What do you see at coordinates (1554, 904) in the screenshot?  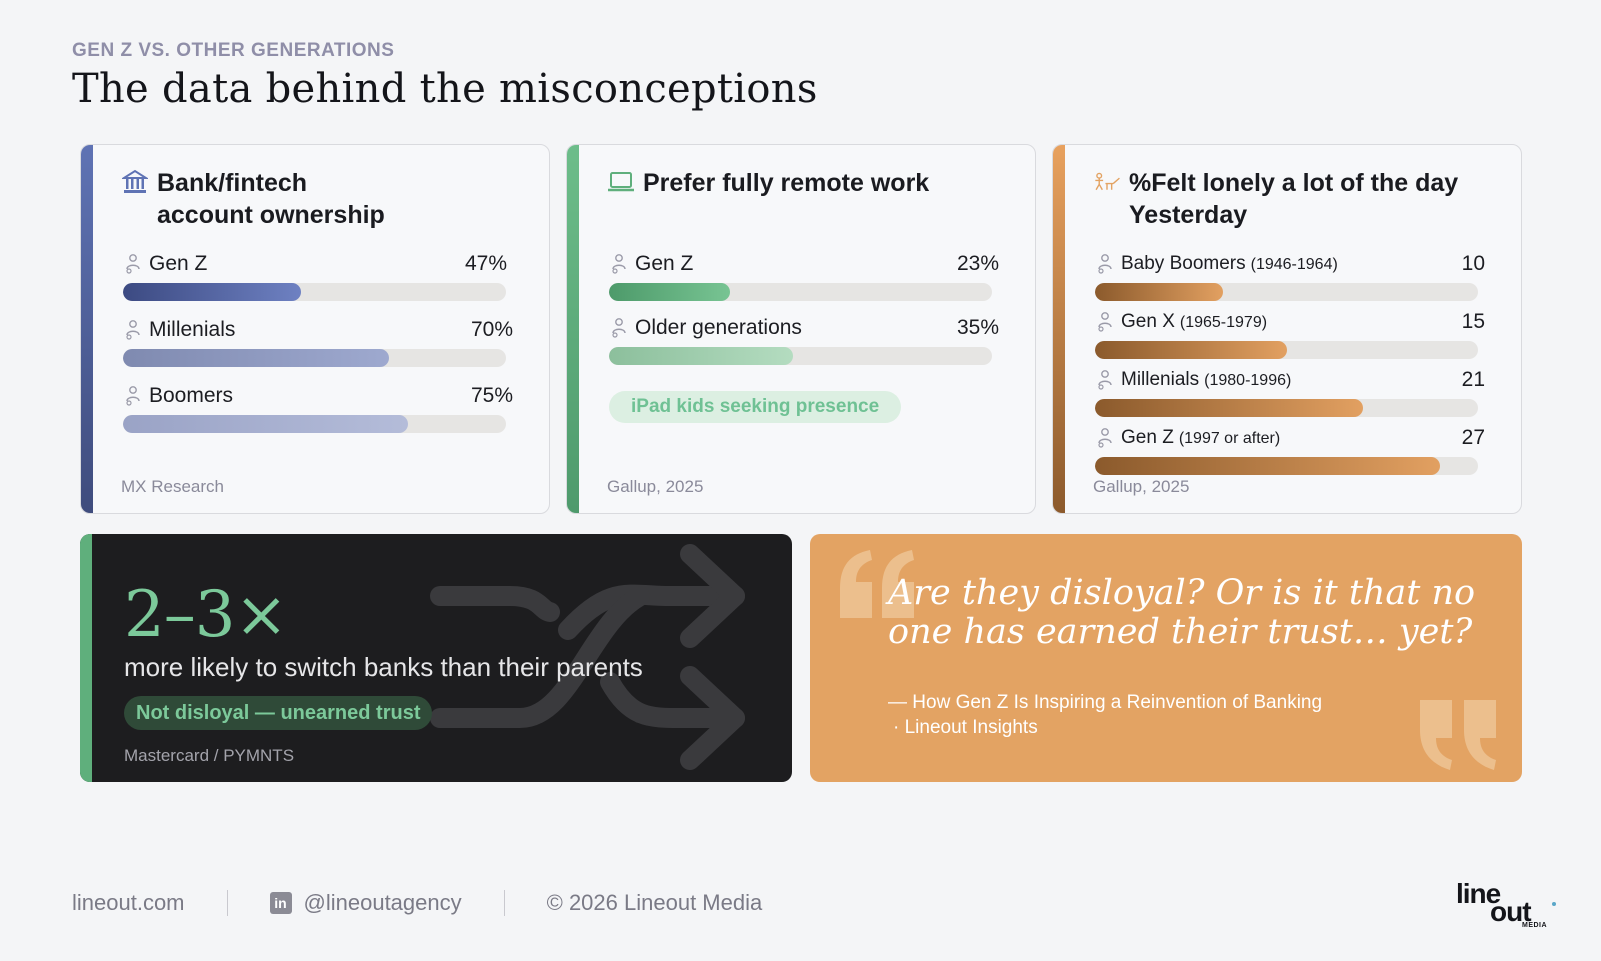 I see `logo-dot` at bounding box center [1554, 904].